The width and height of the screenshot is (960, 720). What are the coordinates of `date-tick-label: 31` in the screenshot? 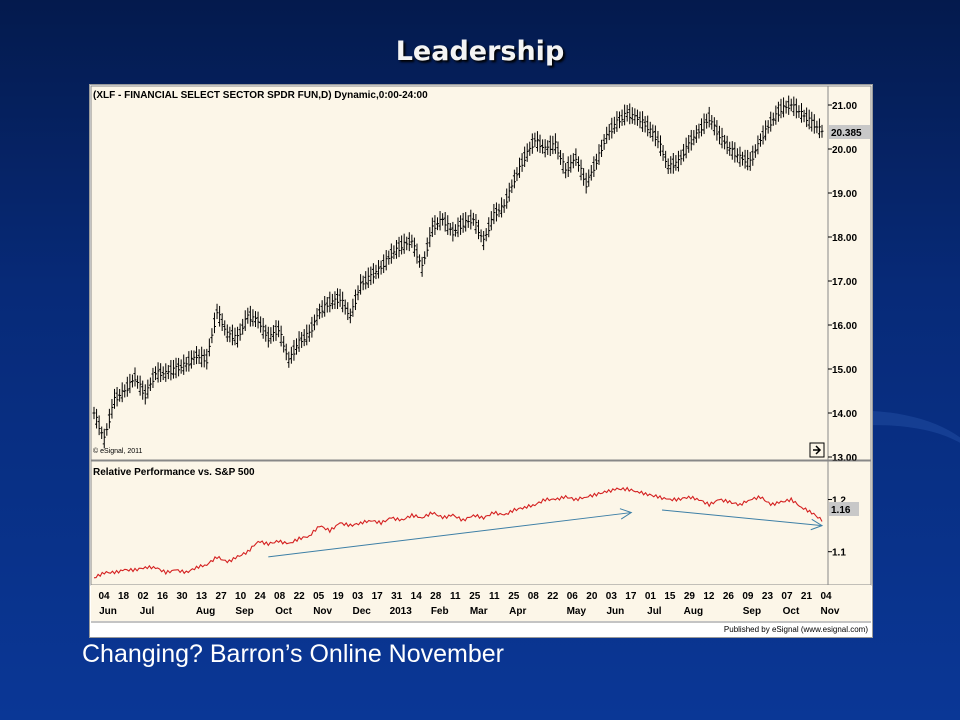 It's located at (397, 596).